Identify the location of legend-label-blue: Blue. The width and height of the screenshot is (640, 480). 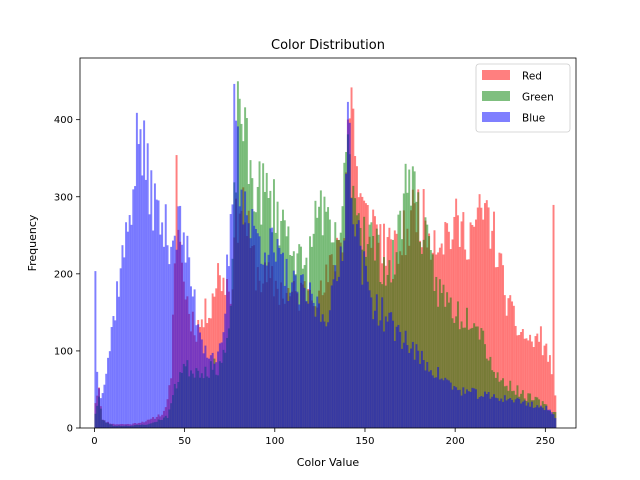
(533, 119).